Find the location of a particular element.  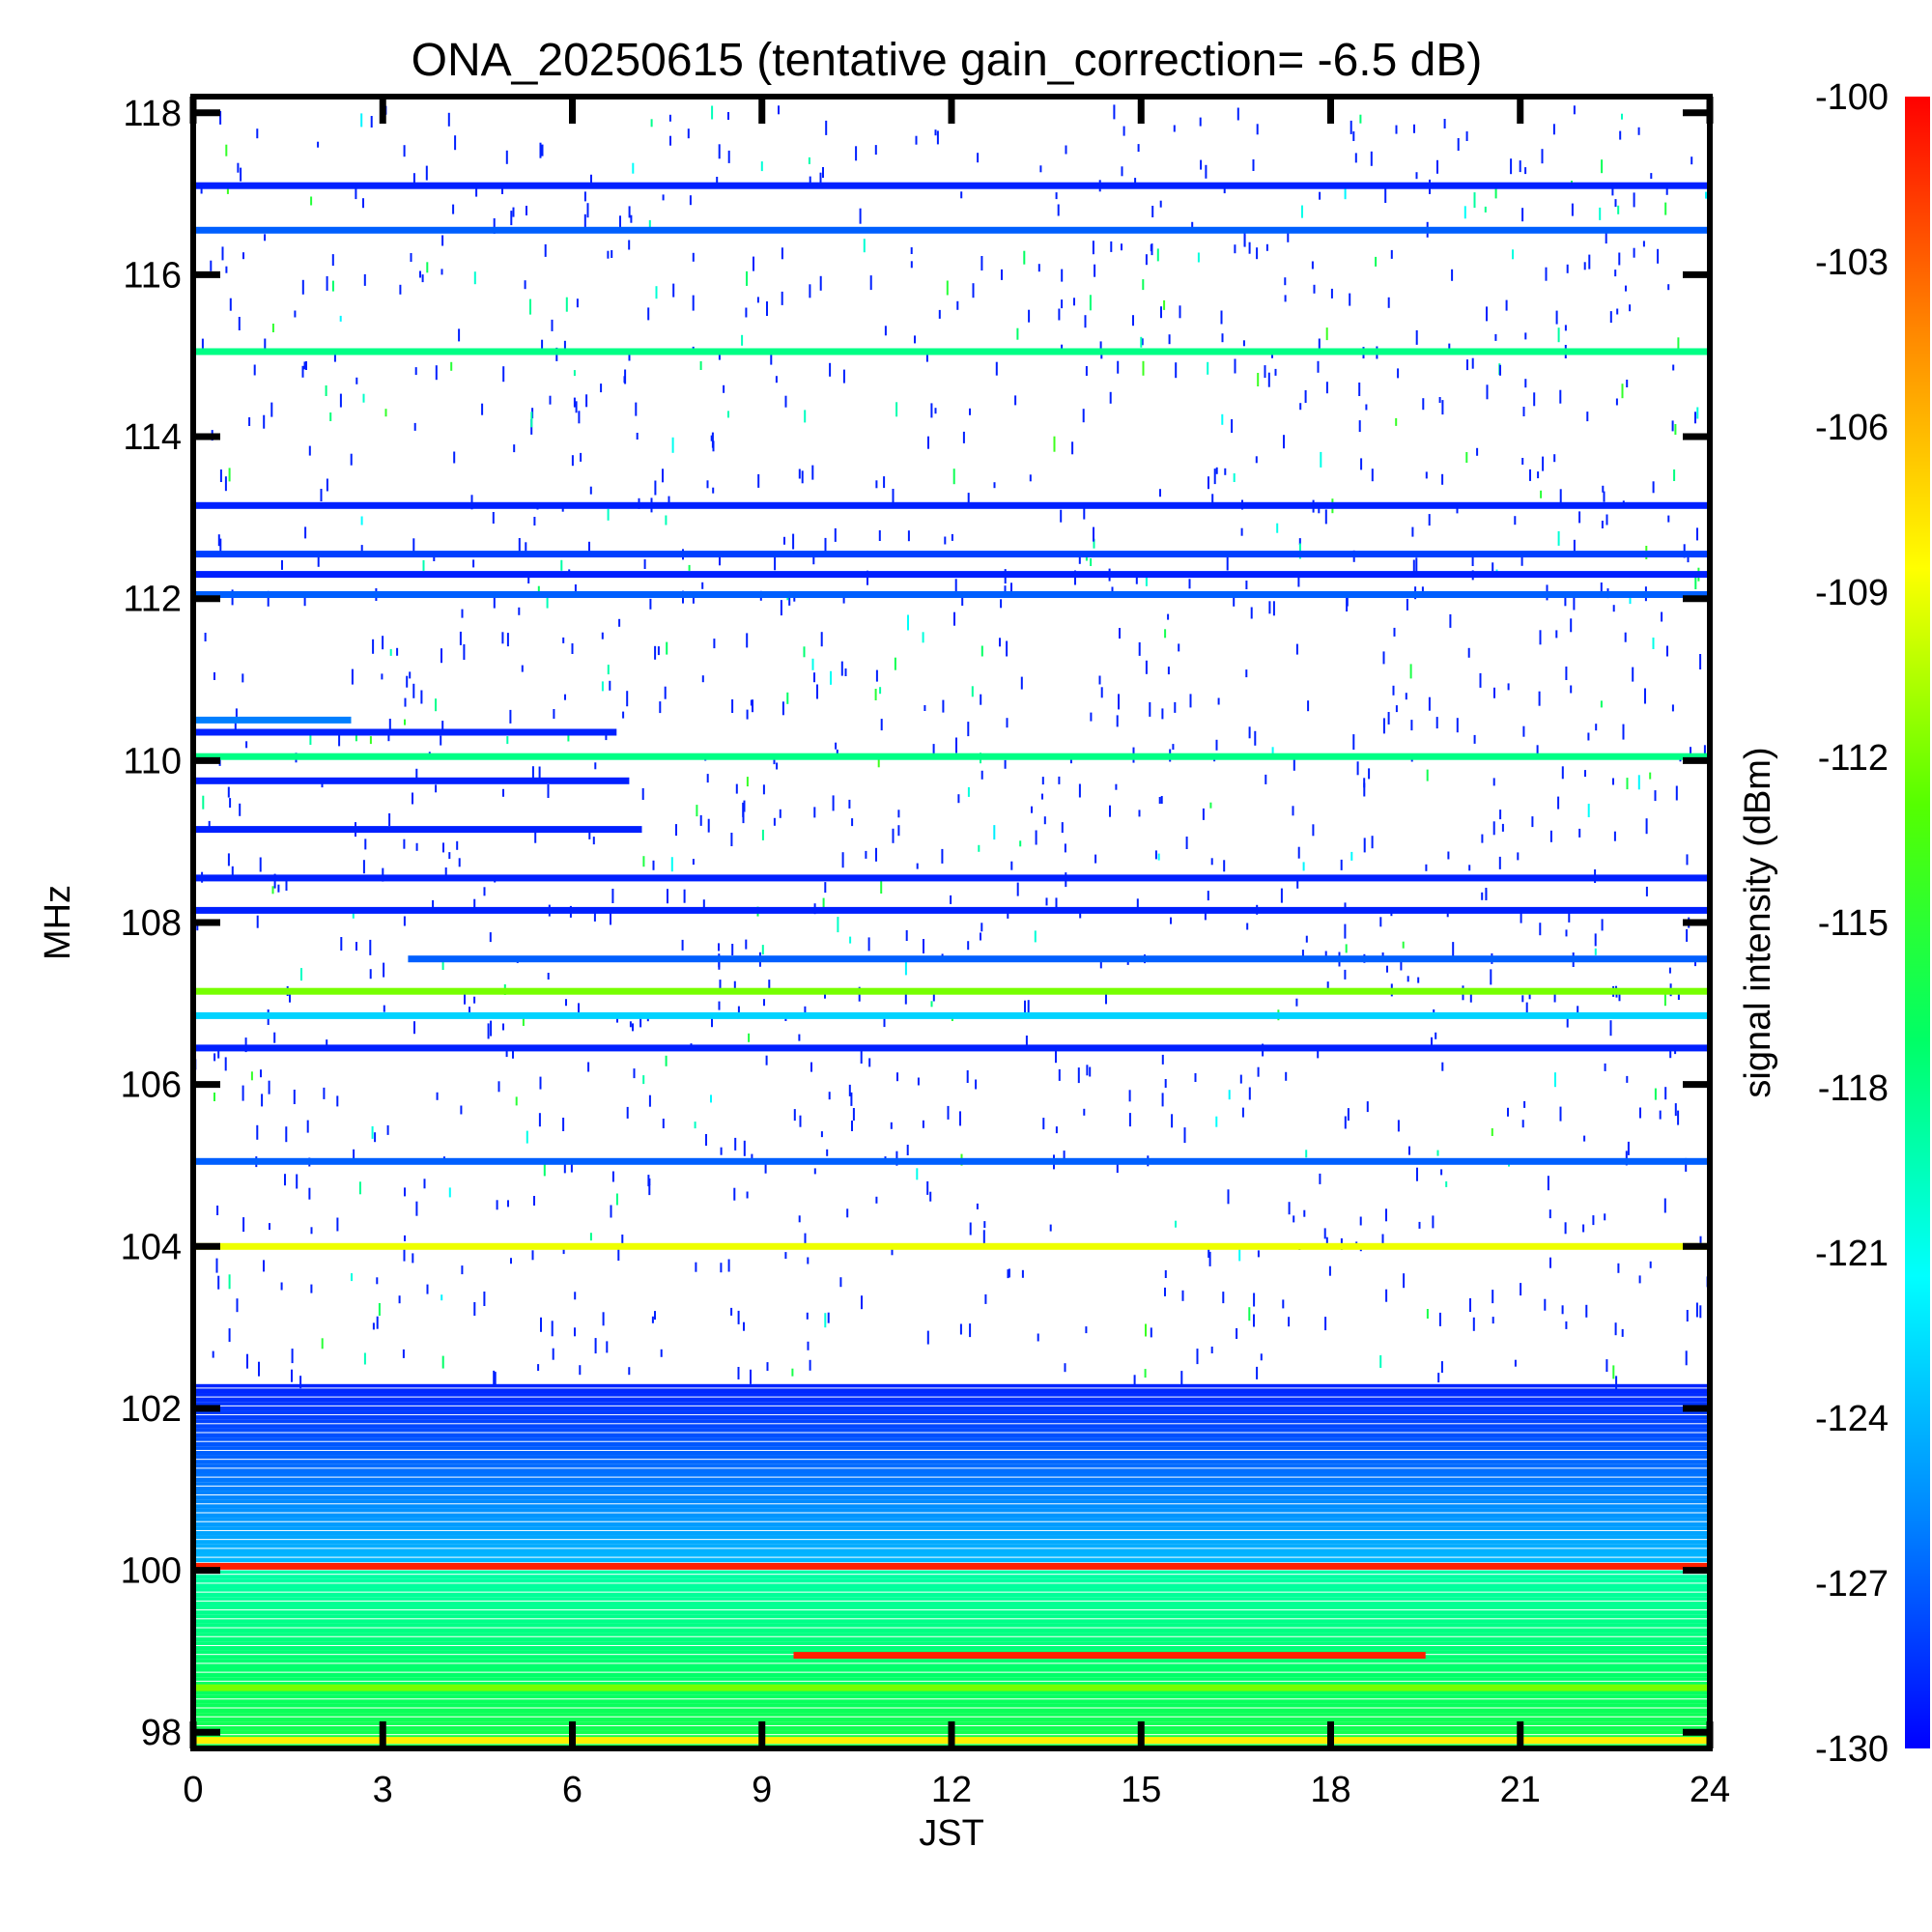

y-tick-label: 110 is located at coordinates (152, 761).